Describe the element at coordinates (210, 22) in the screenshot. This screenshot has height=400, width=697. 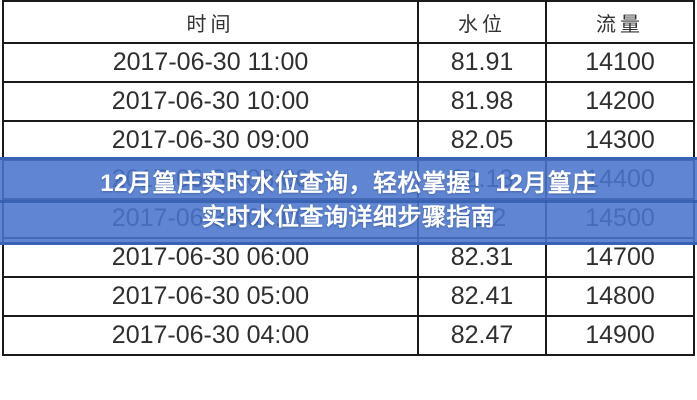
I see `column-header-time: 时间` at that location.